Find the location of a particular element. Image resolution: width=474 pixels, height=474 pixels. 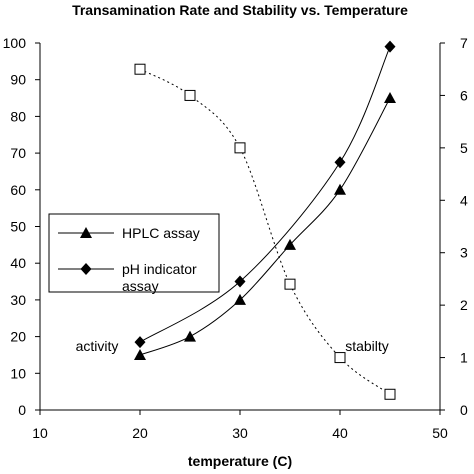

legend-label-line: assay is located at coordinates (140, 286).